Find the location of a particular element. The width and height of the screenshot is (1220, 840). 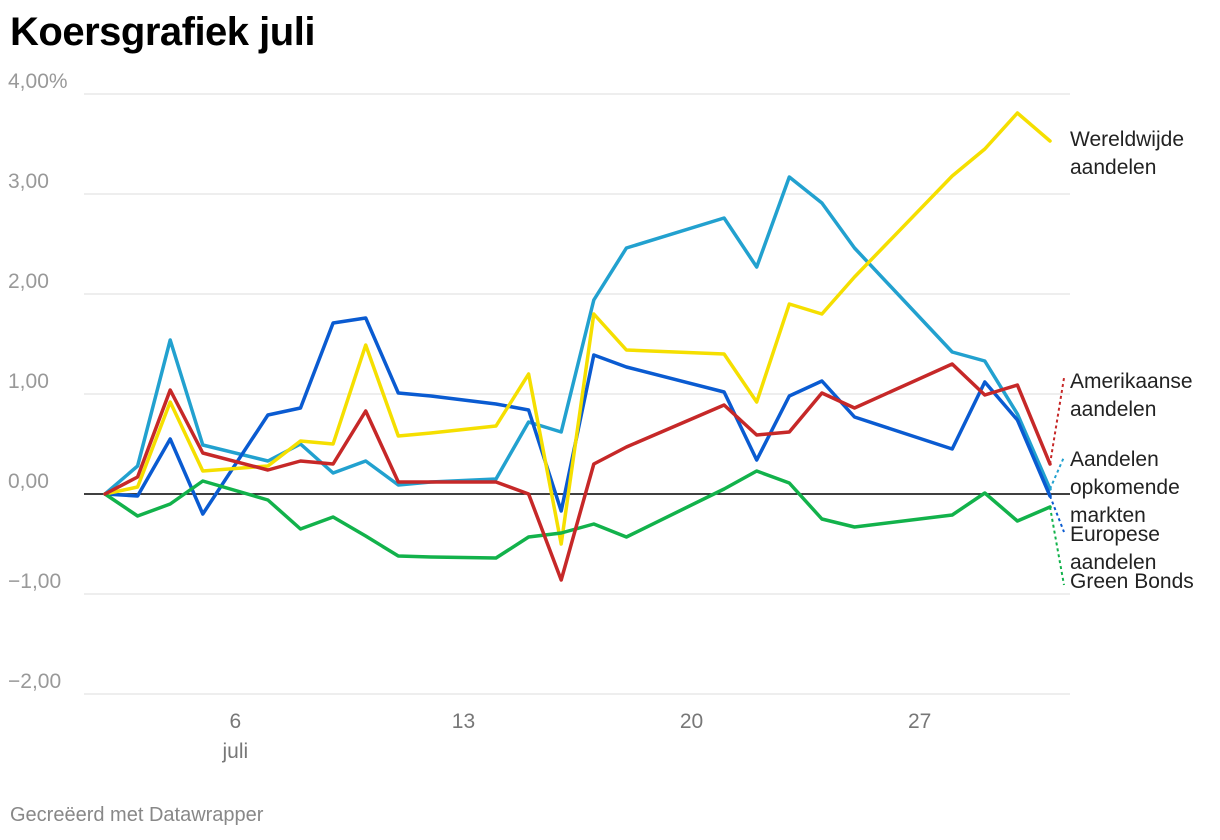

legend-label: Green Bonds is located at coordinates (1132, 581).